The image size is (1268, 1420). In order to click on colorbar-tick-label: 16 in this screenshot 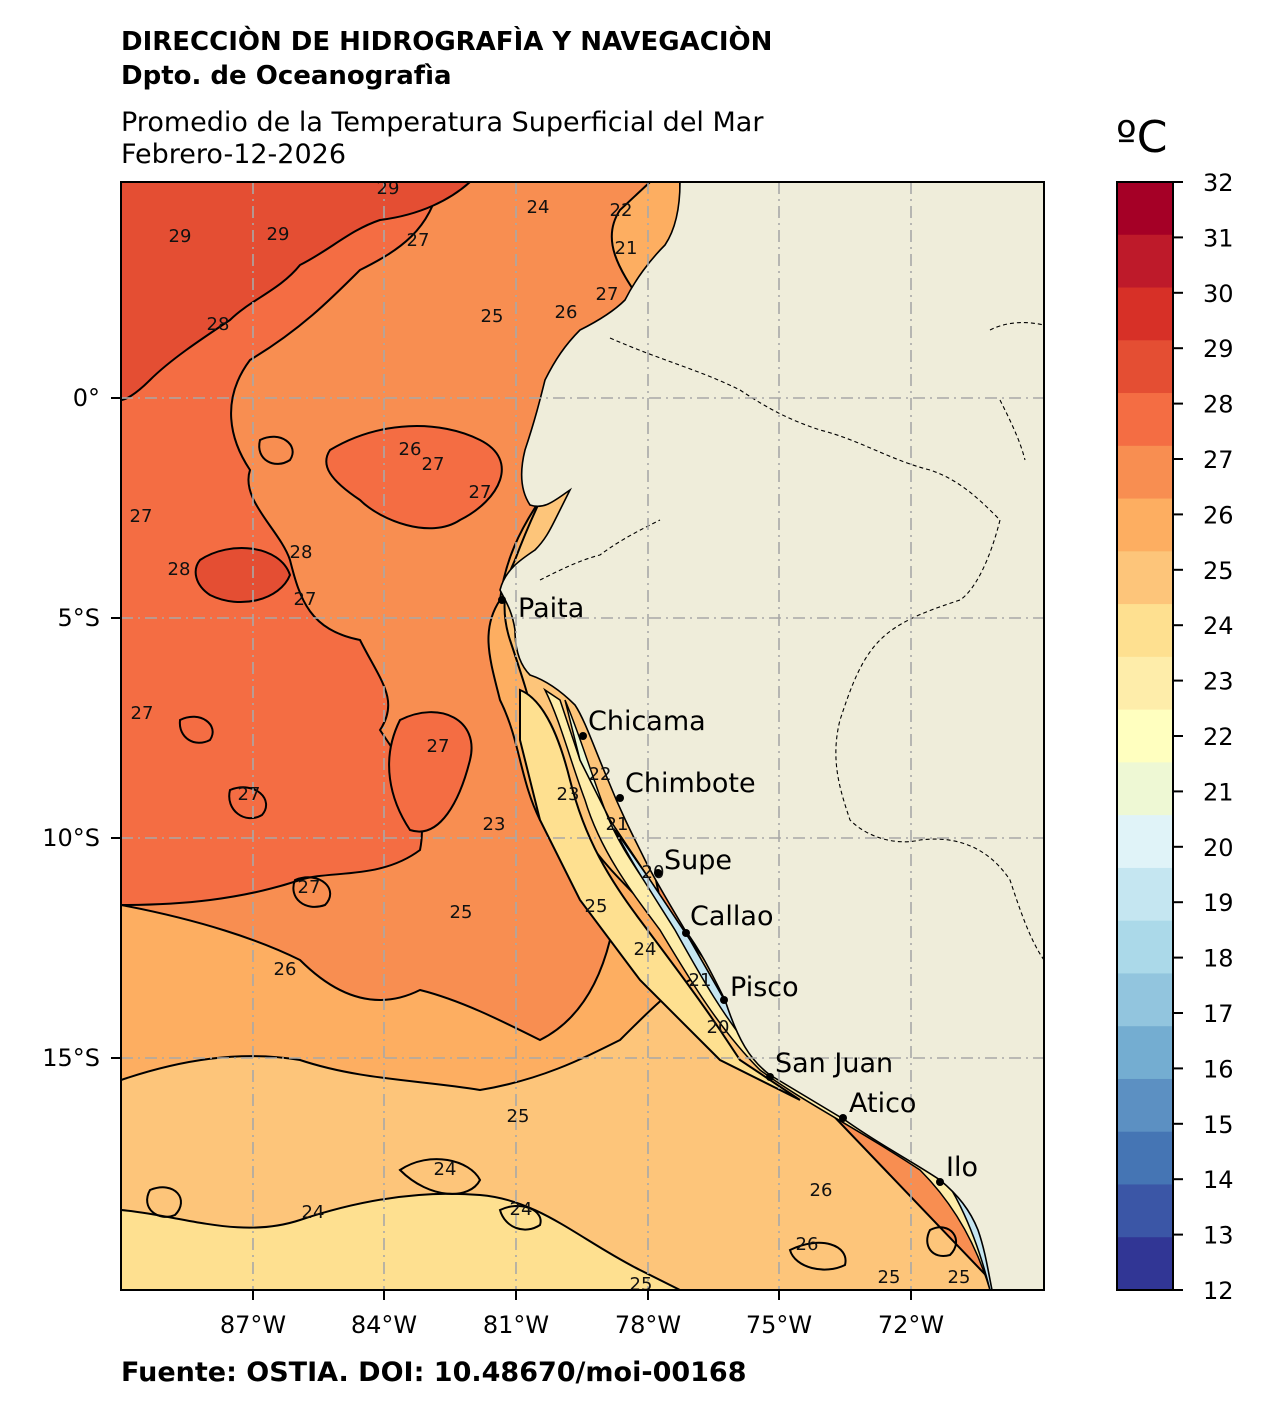, I will do `click(1218, 1069)`.